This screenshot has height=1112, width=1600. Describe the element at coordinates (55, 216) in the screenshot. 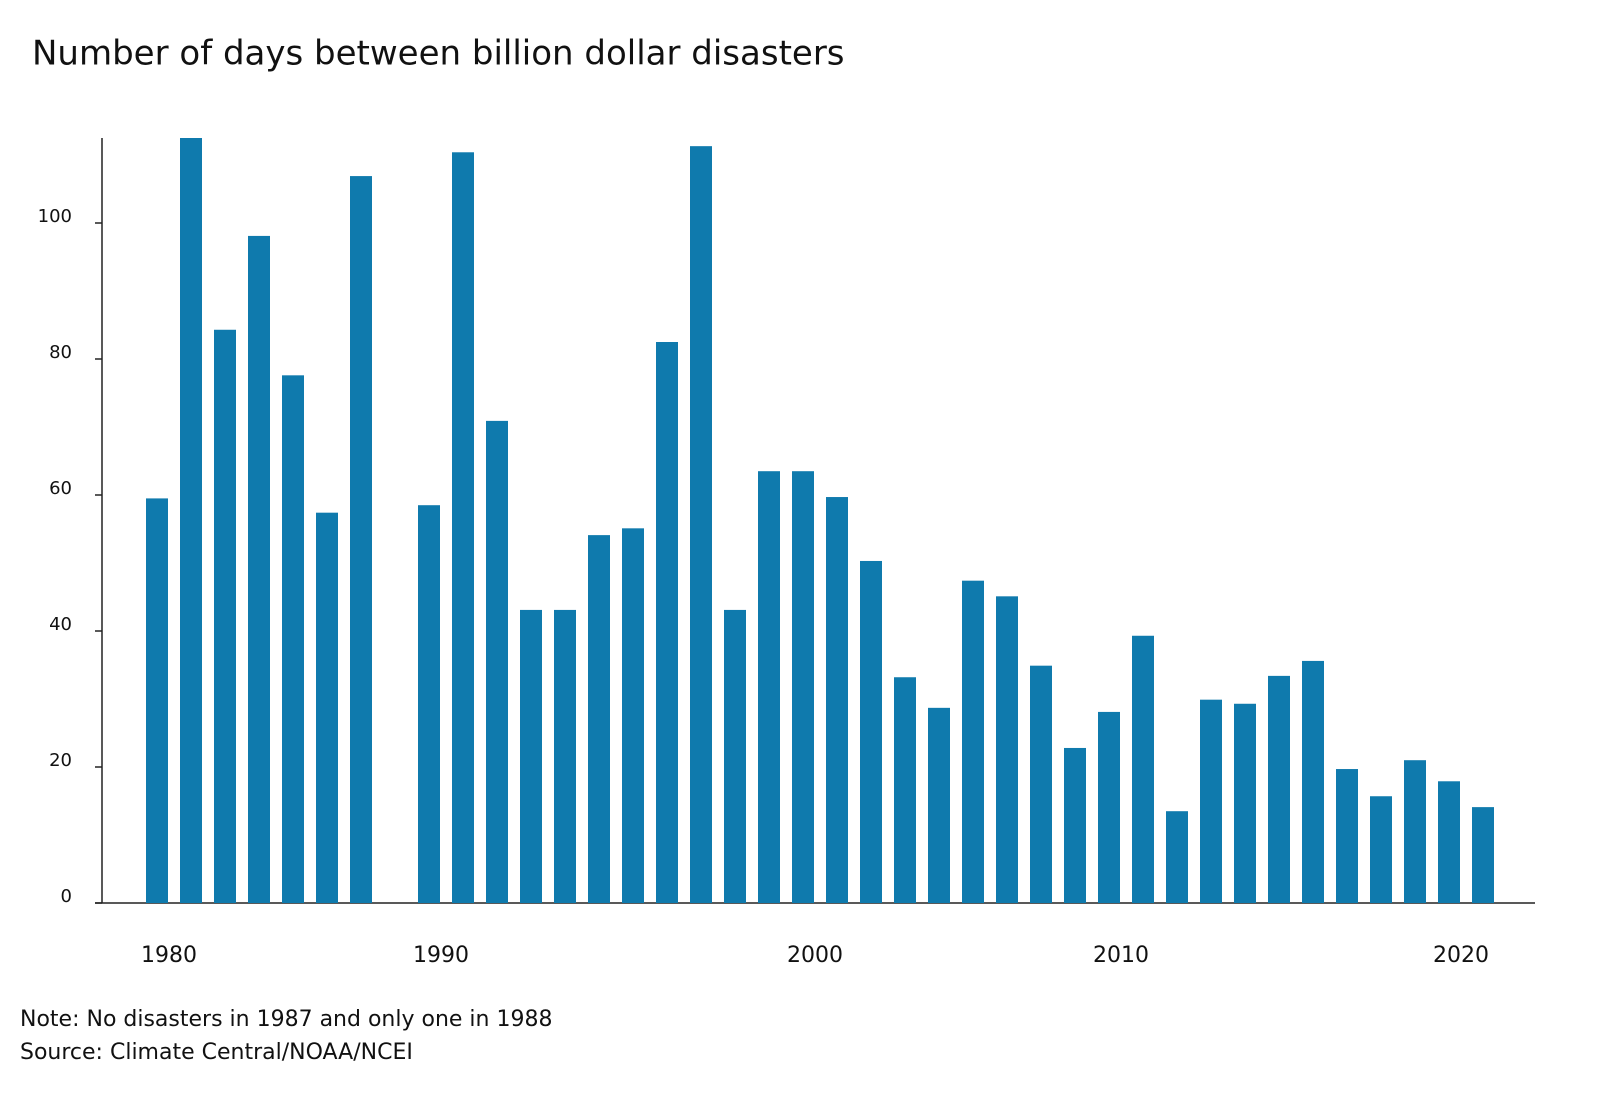

I see `y-tick-label: 100` at that location.